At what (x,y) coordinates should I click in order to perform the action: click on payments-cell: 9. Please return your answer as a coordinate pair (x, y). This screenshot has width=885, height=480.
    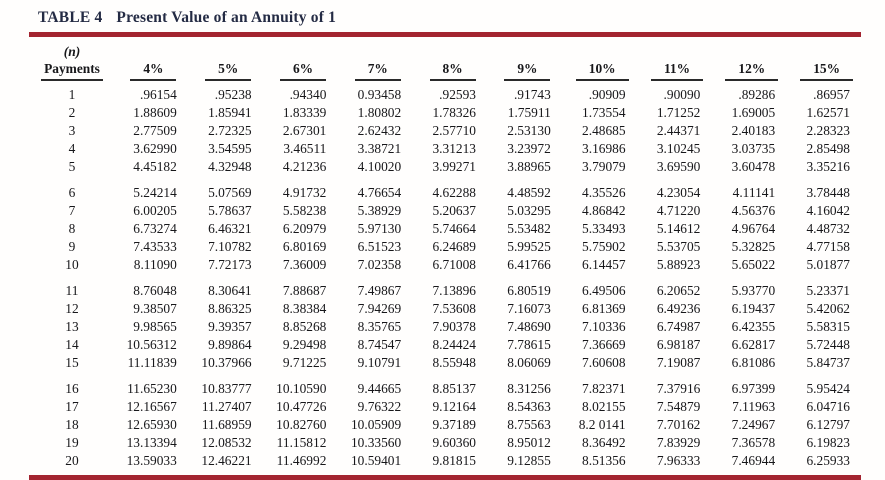
    Looking at the image, I should click on (72, 246).